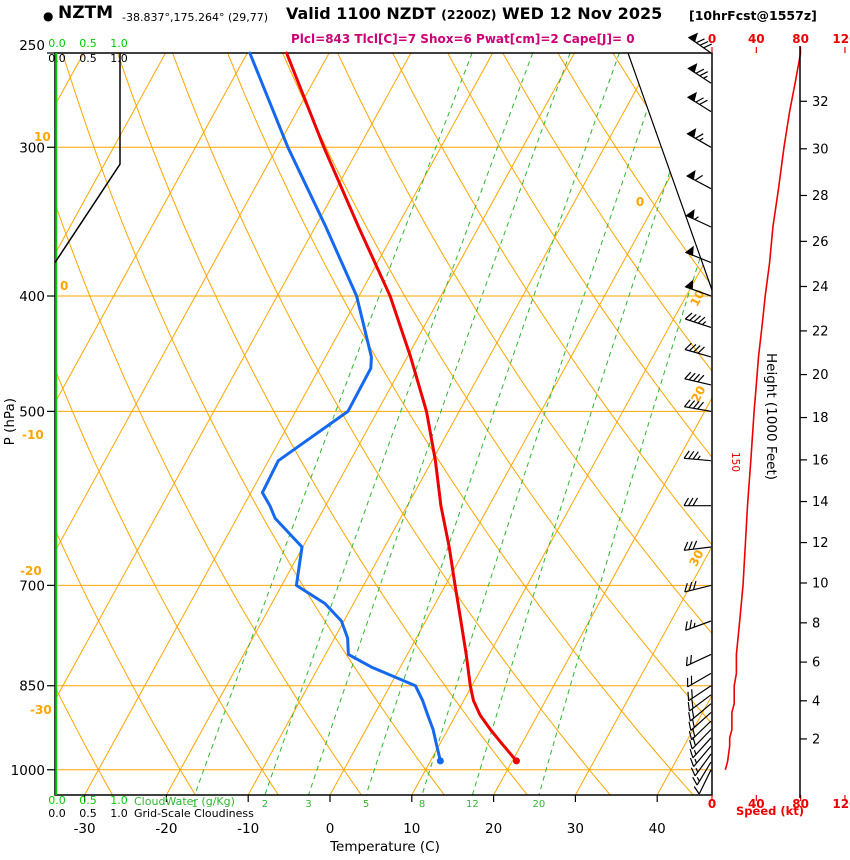 Image resolution: width=850 pixels, height=860 pixels. I want to click on height-tick-label: 6, so click(816, 663).